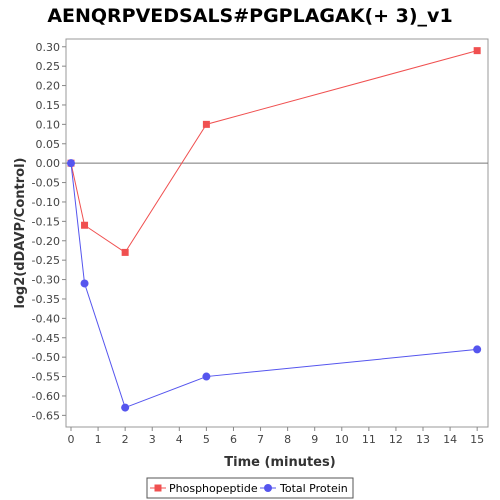 This screenshot has width=500, height=500. I want to click on y-tick-label: -0.10, so click(46, 202).